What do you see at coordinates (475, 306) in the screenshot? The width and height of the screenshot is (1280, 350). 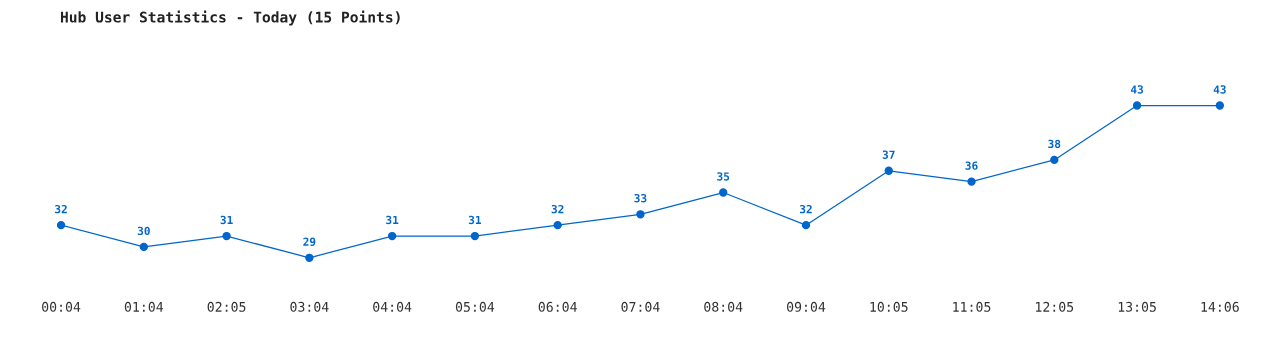 I see `x-tick-label: 05:04` at bounding box center [475, 306].